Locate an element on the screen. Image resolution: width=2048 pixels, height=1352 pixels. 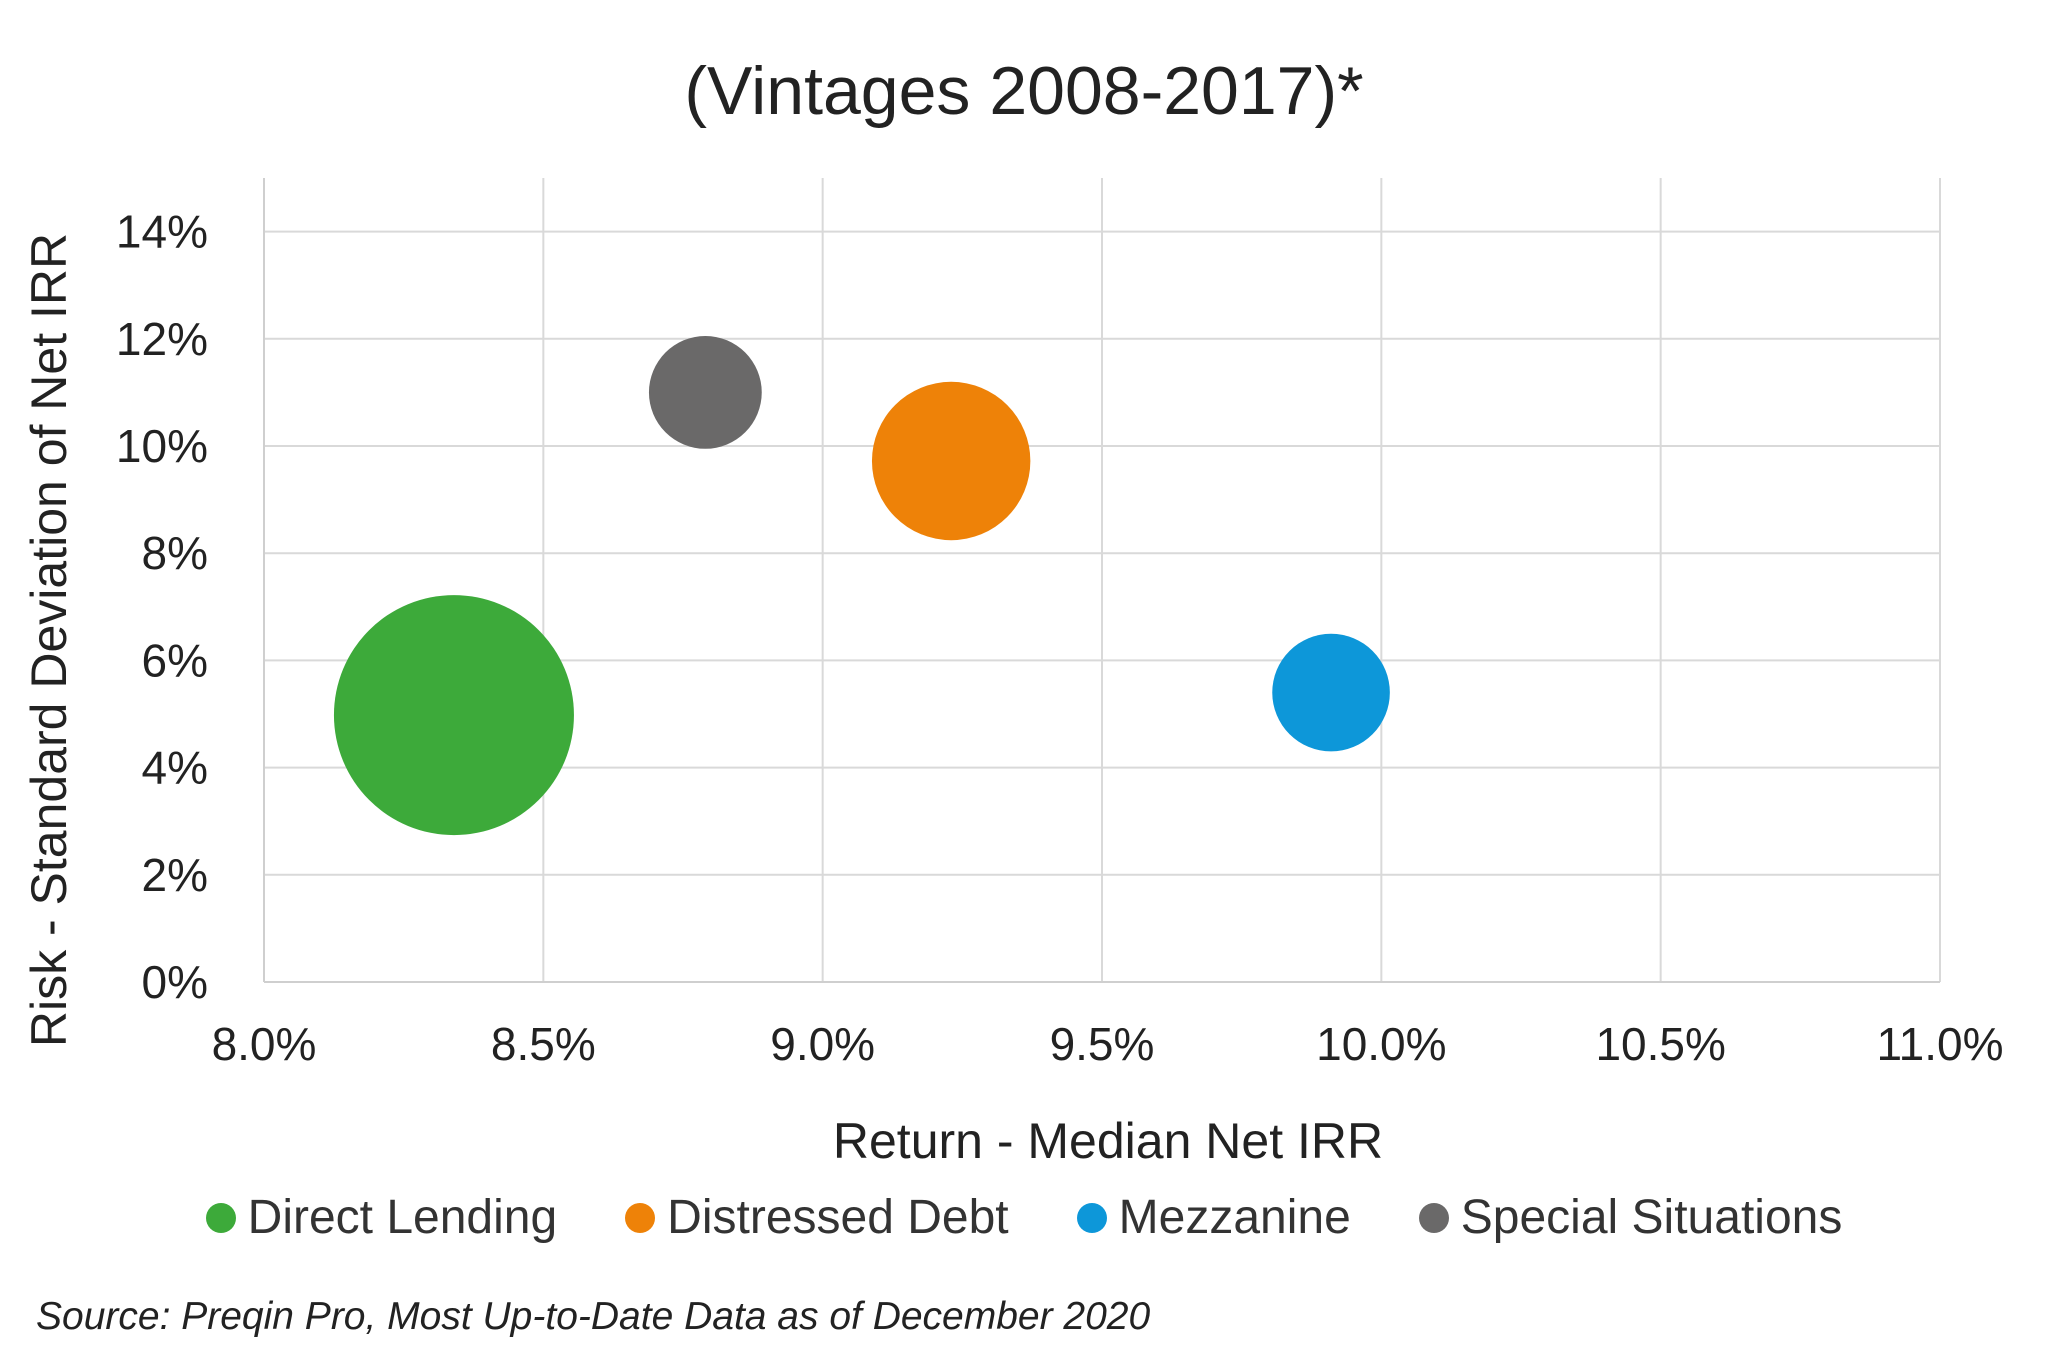
y-tick-label: 12% is located at coordinates (162, 339).